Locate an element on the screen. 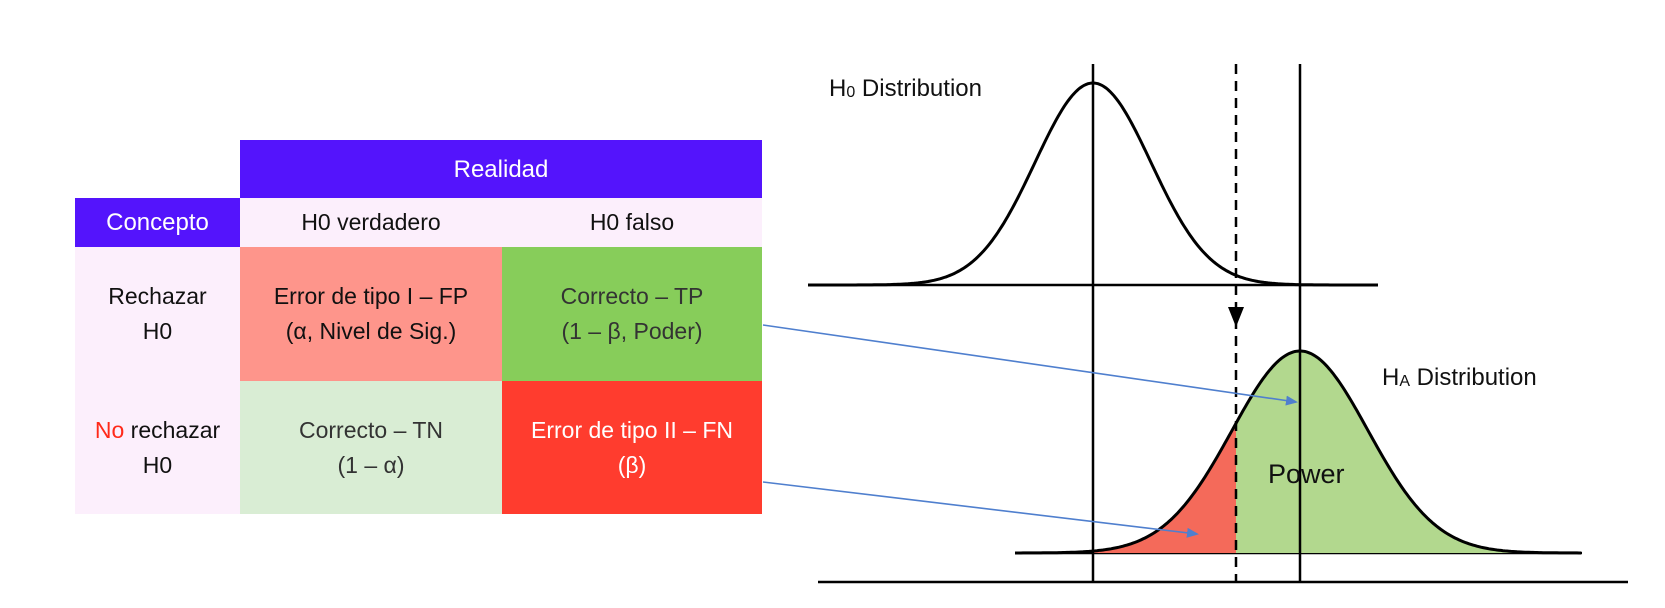 This screenshot has width=1665, height=608. type2-line2: (β) is located at coordinates (632, 464).